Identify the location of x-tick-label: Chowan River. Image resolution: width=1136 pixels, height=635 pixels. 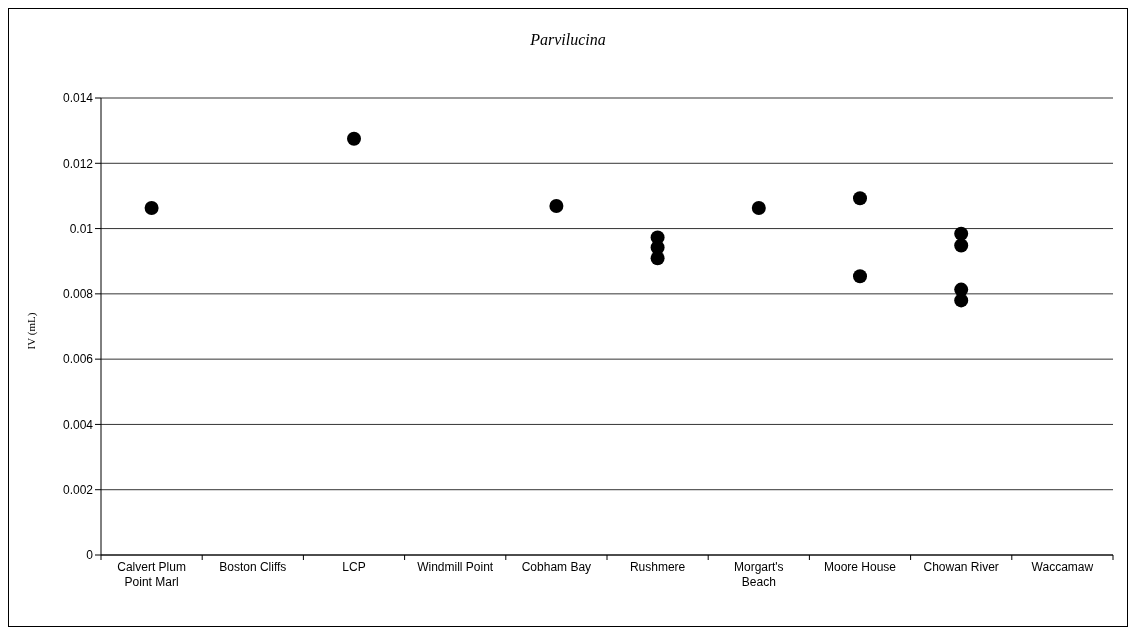
(961, 567).